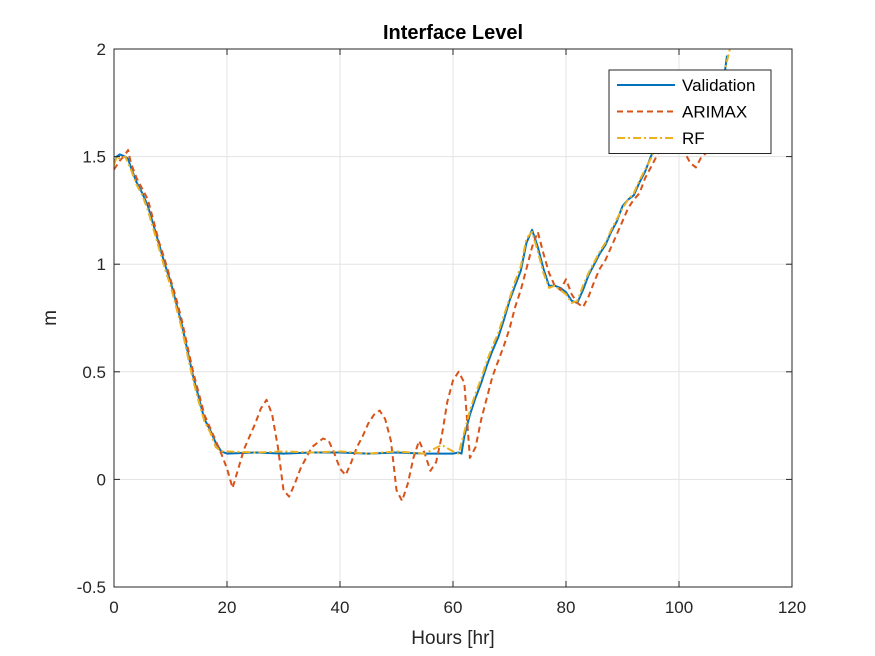 The width and height of the screenshot is (875, 656). Describe the element at coordinates (101, 49) in the screenshot. I see `y-tick-label: 2` at that location.